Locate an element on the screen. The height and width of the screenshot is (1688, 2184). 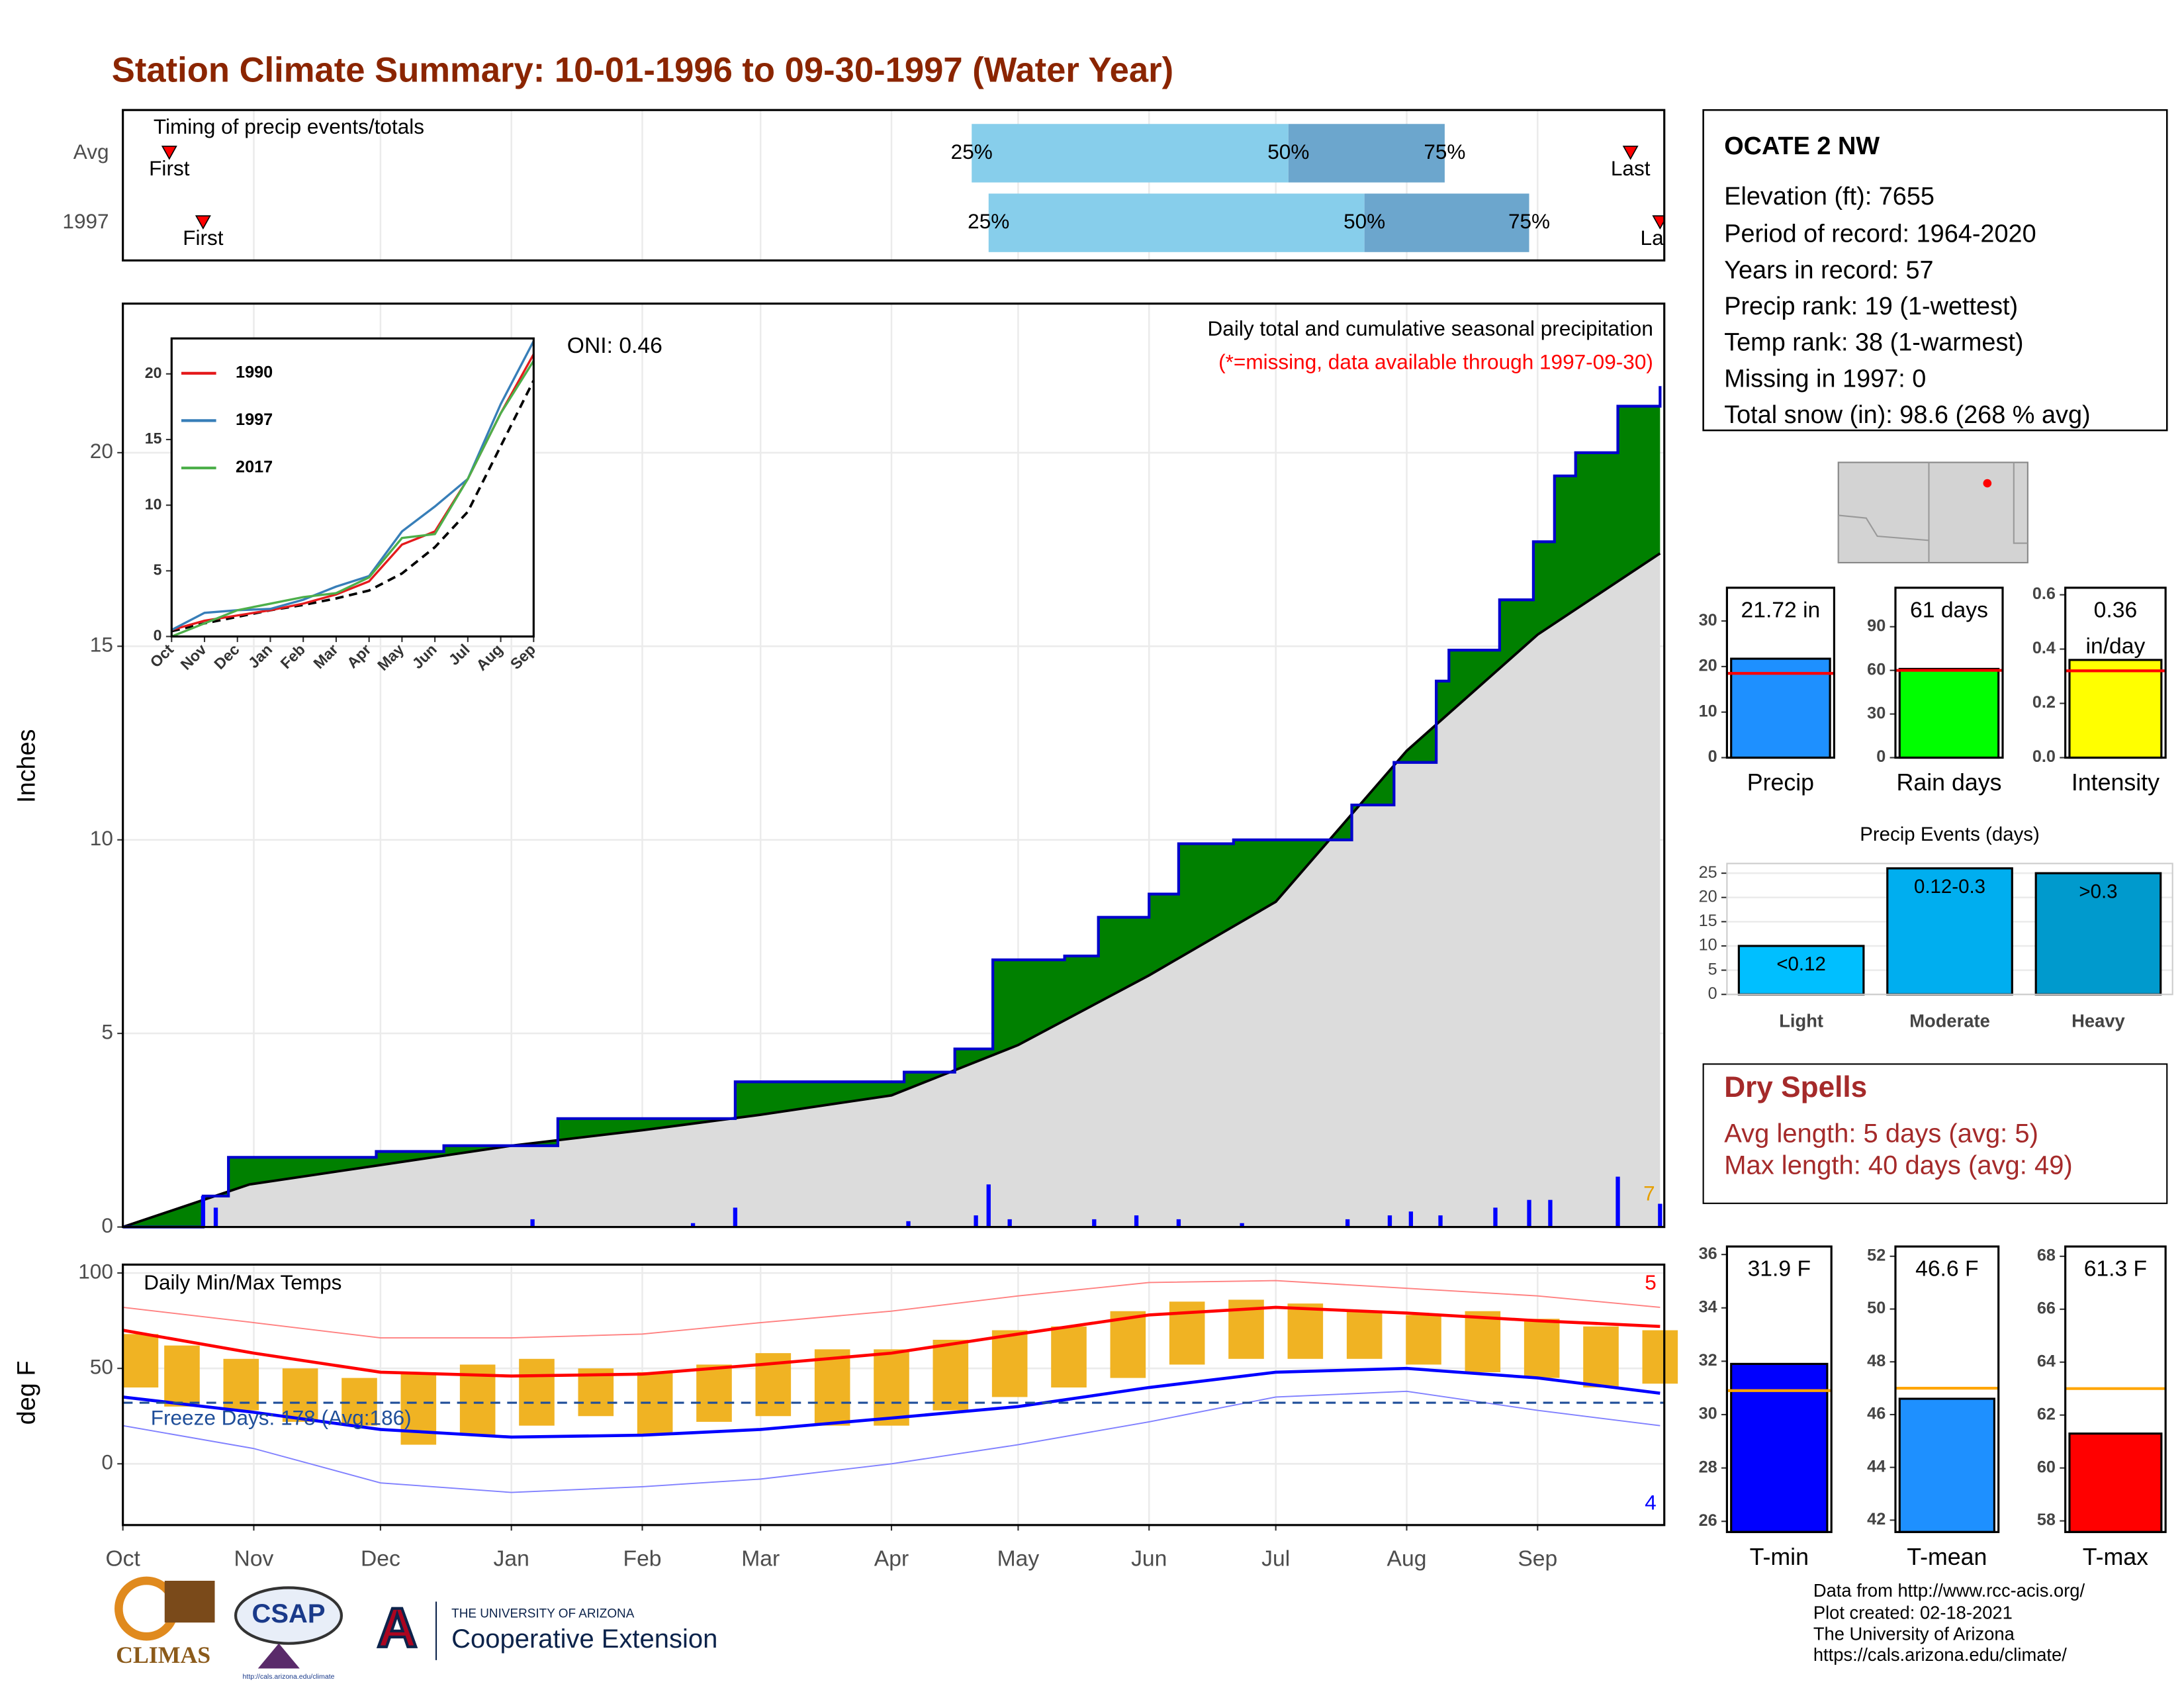
x-tick-label: Aug is located at coordinates (1407, 1558).